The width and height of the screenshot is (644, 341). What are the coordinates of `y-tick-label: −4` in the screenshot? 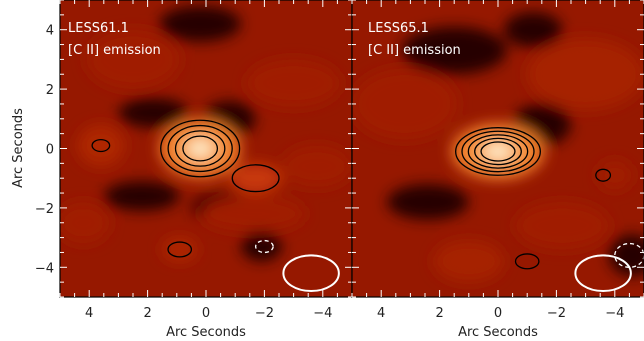 It's located at (44, 268).